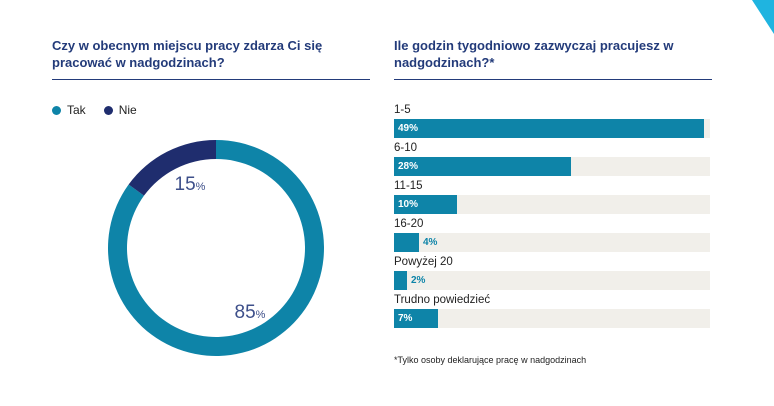 The height and width of the screenshot is (406, 774). What do you see at coordinates (408, 128) in the screenshot?
I see `bar-value-label: 49%` at bounding box center [408, 128].